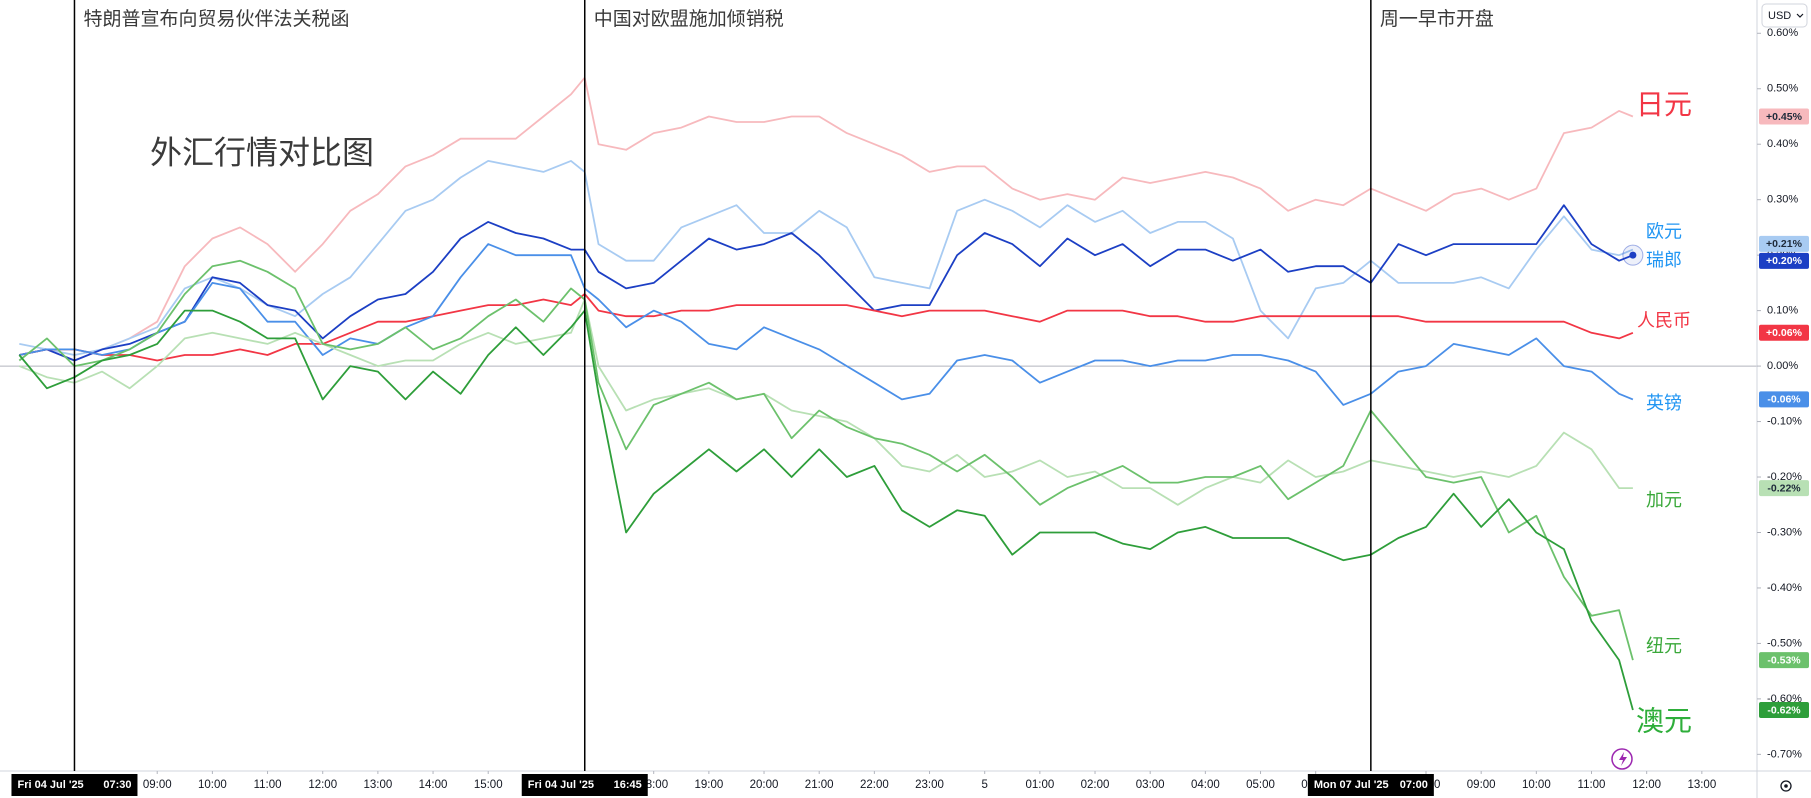 The width and height of the screenshot is (1811, 798). I want to click on currency-label: USD, so click(1779, 16).